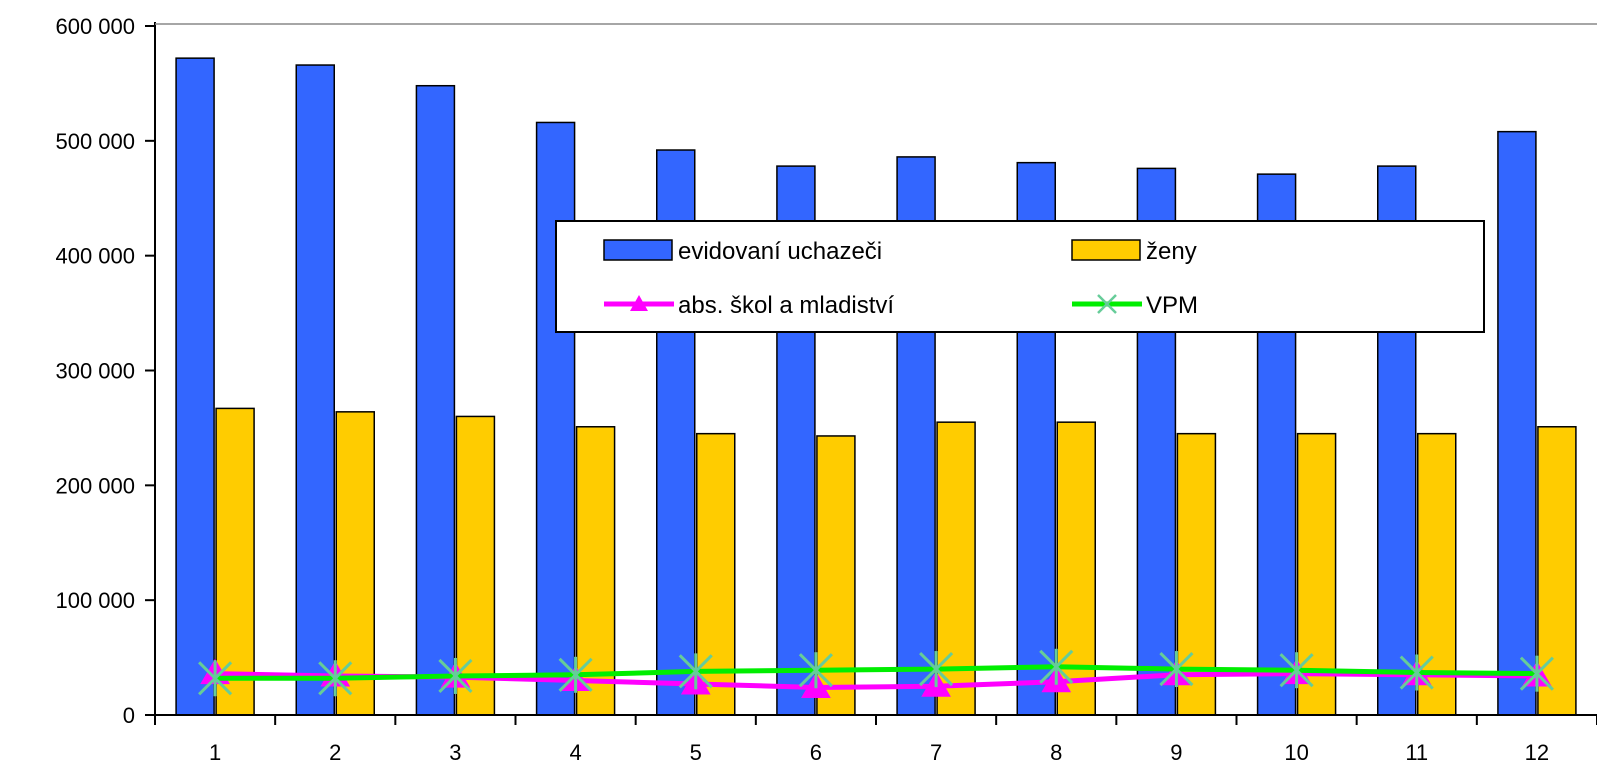 The height and width of the screenshot is (780, 1597). Describe the element at coordinates (1296, 752) in the screenshot. I see `x-tick-label: 10` at that location.